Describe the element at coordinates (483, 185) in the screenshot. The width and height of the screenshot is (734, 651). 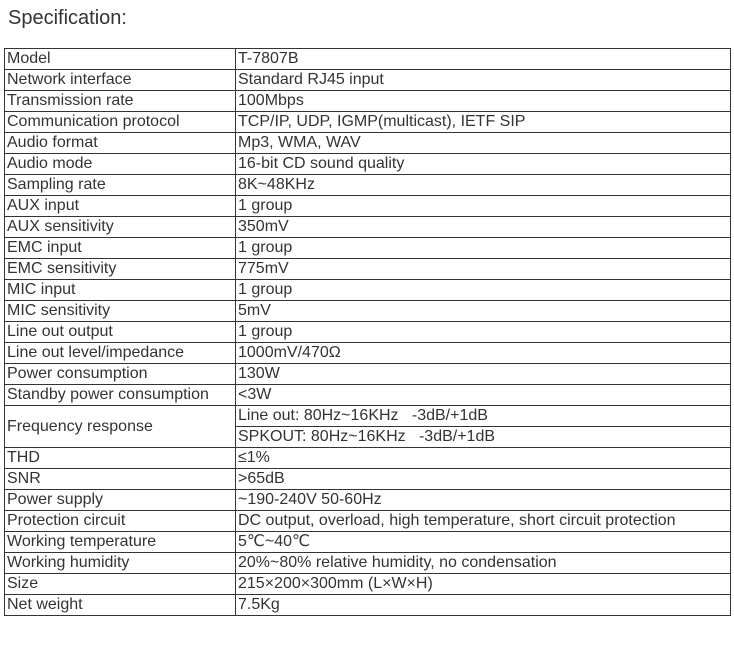
I see `spec-value-cell: 8K~48KHz` at that location.